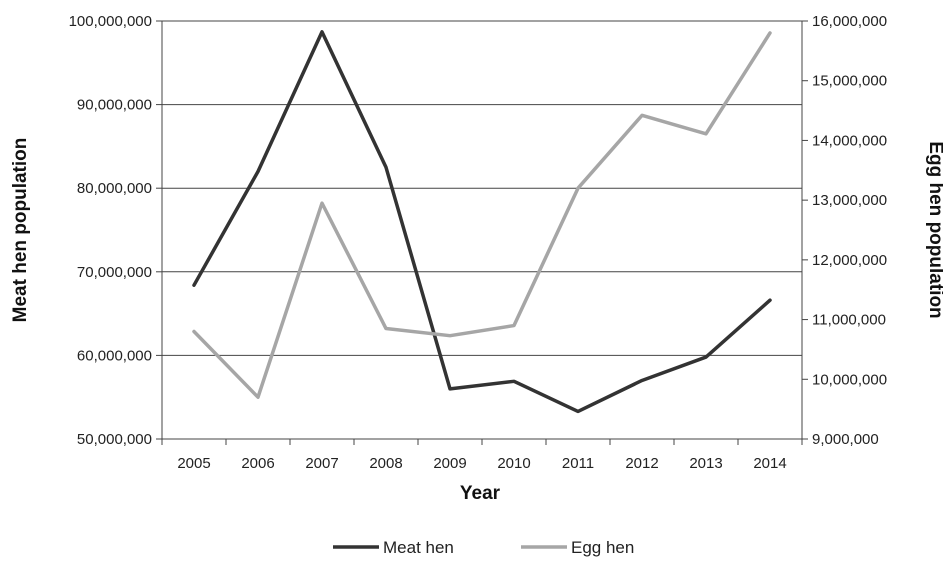 This screenshot has width=943, height=565. Describe the element at coordinates (769, 463) in the screenshot. I see `x-tick-label: 2014` at that location.